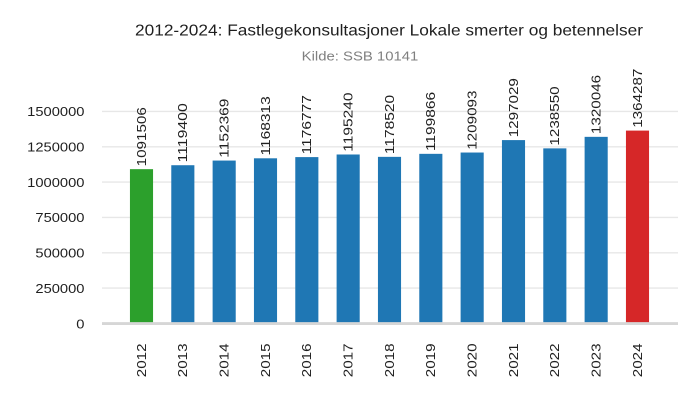 This screenshot has width=700, height=405. What do you see at coordinates (55, 182) in the screenshot?
I see `svg-text: 1000000` at bounding box center [55, 182].